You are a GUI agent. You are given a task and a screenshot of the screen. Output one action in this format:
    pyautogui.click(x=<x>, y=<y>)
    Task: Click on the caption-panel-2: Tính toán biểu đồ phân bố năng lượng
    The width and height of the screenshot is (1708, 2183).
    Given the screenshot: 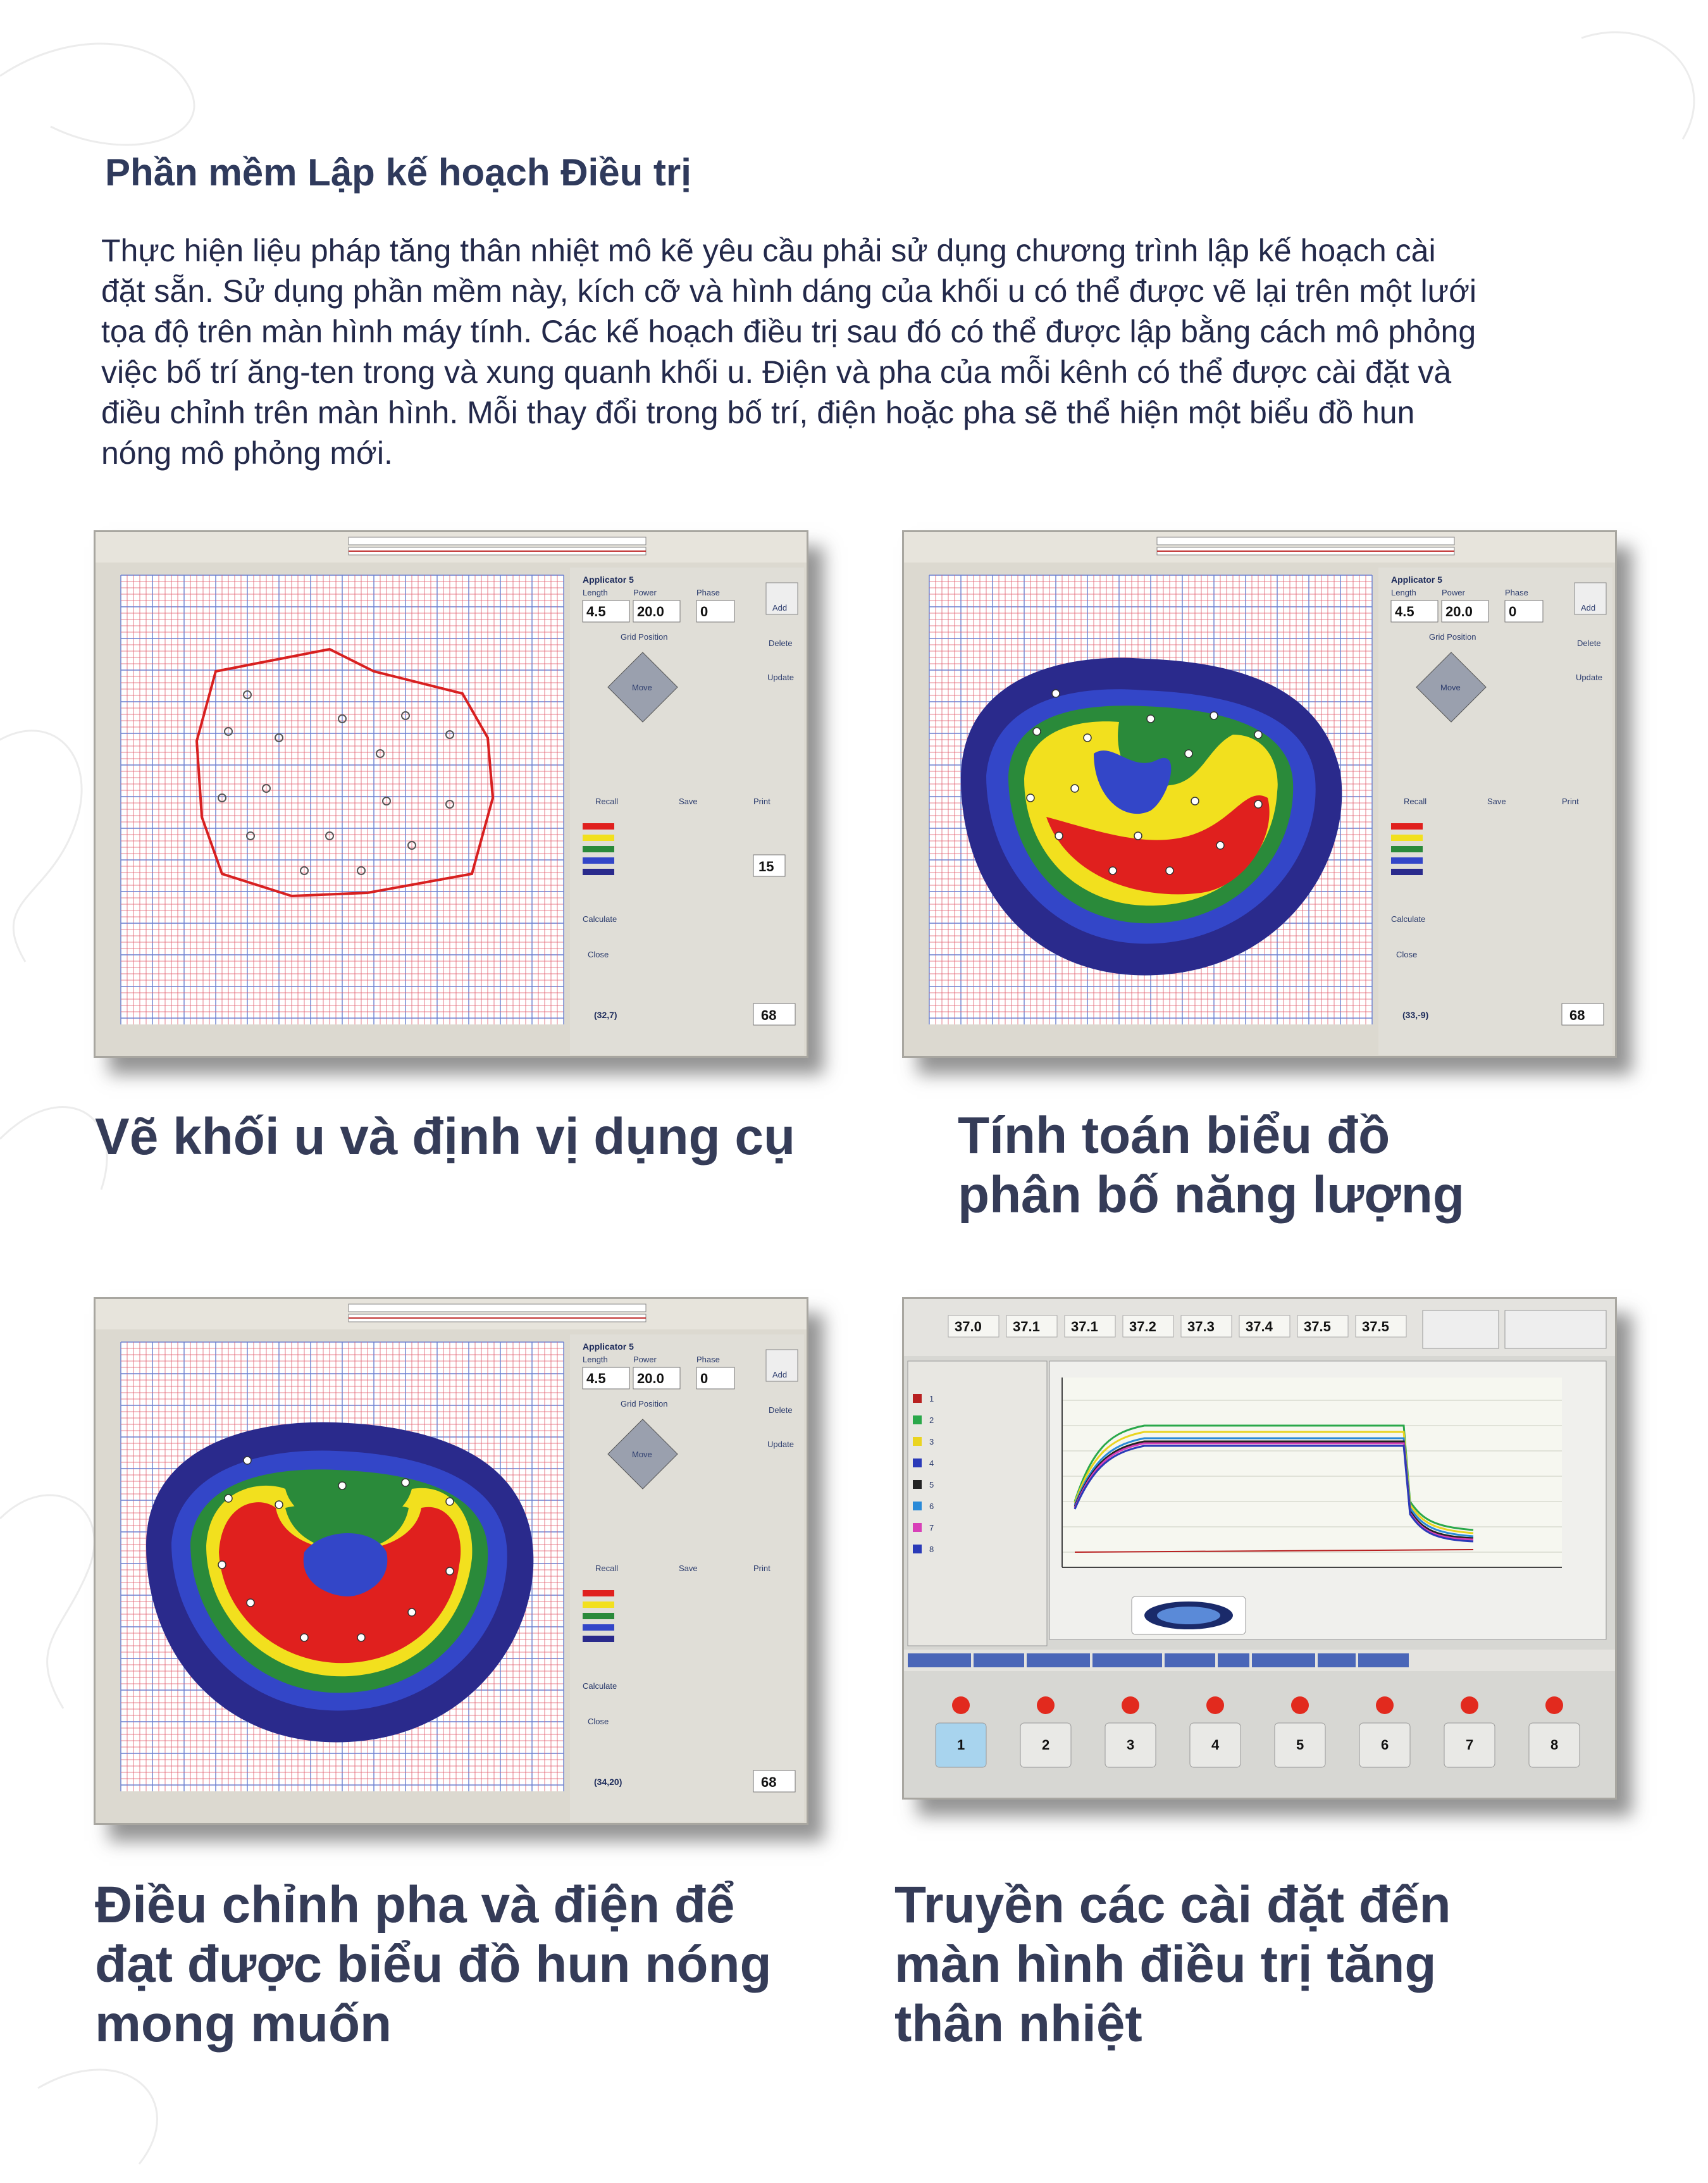 What is the action you would take?
    pyautogui.click(x=1211, y=1165)
    